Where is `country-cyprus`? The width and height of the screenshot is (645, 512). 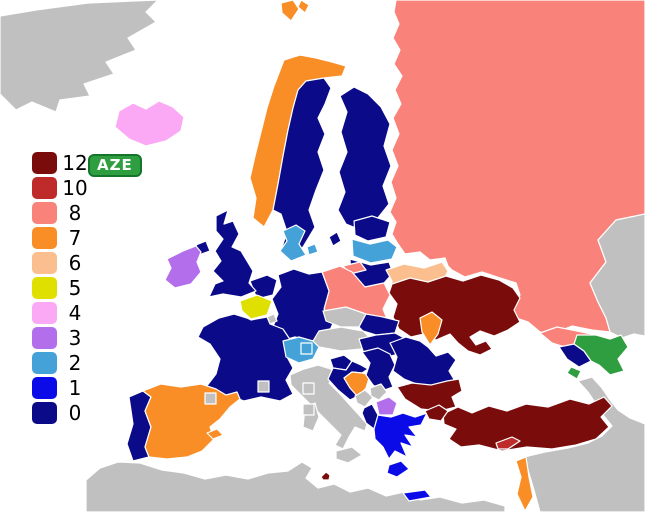 country-cyprus is located at coordinates (508, 443).